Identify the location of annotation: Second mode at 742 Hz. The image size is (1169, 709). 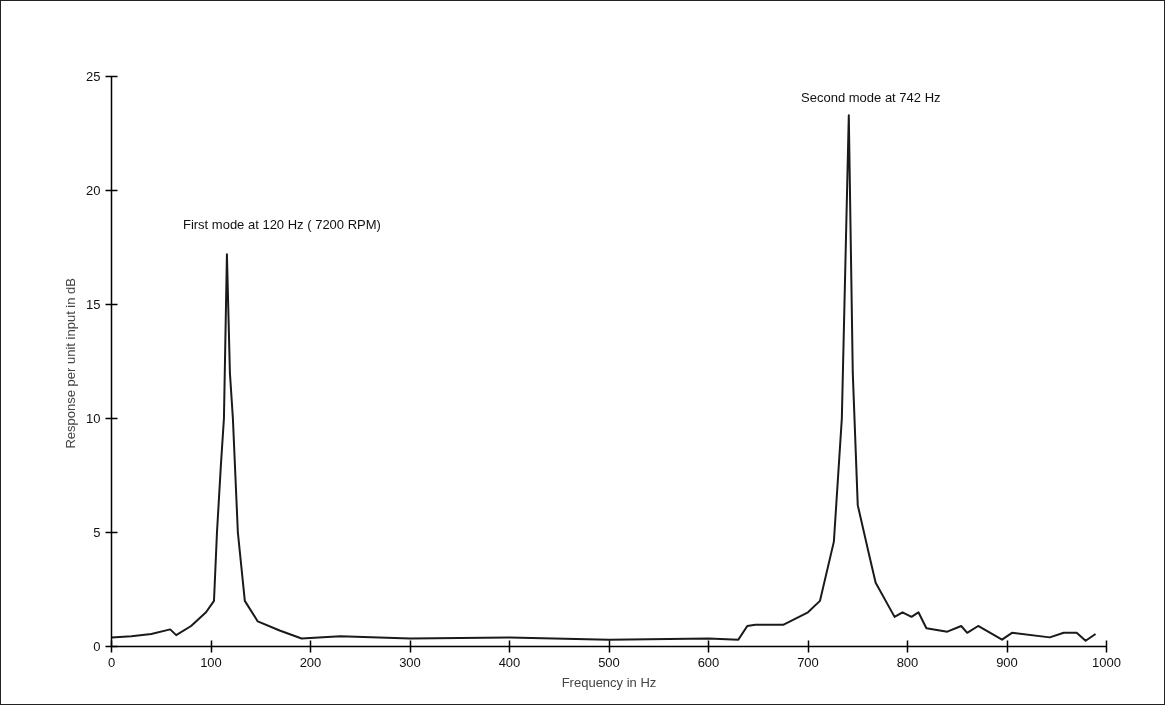
(871, 98).